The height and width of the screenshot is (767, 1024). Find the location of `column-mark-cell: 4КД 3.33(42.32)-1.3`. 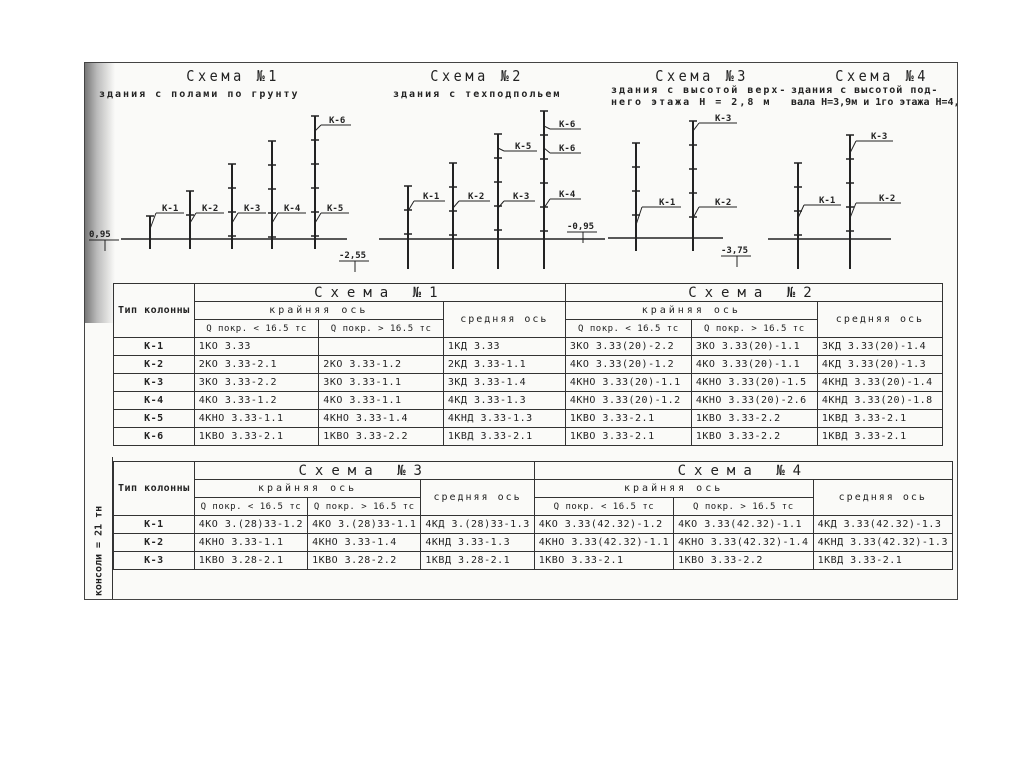

column-mark-cell: 4КД 3.33(42.32)-1.3 is located at coordinates (882, 524).